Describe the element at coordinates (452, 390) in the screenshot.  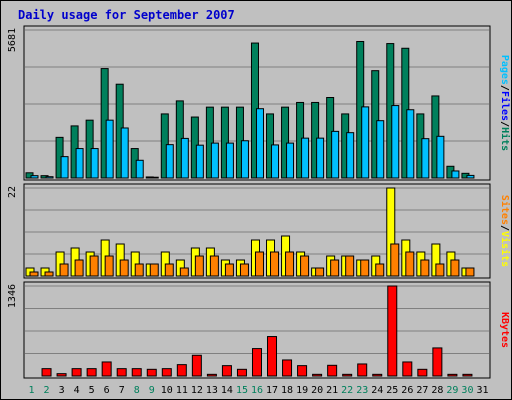
I see `day-label: 29` at that location.